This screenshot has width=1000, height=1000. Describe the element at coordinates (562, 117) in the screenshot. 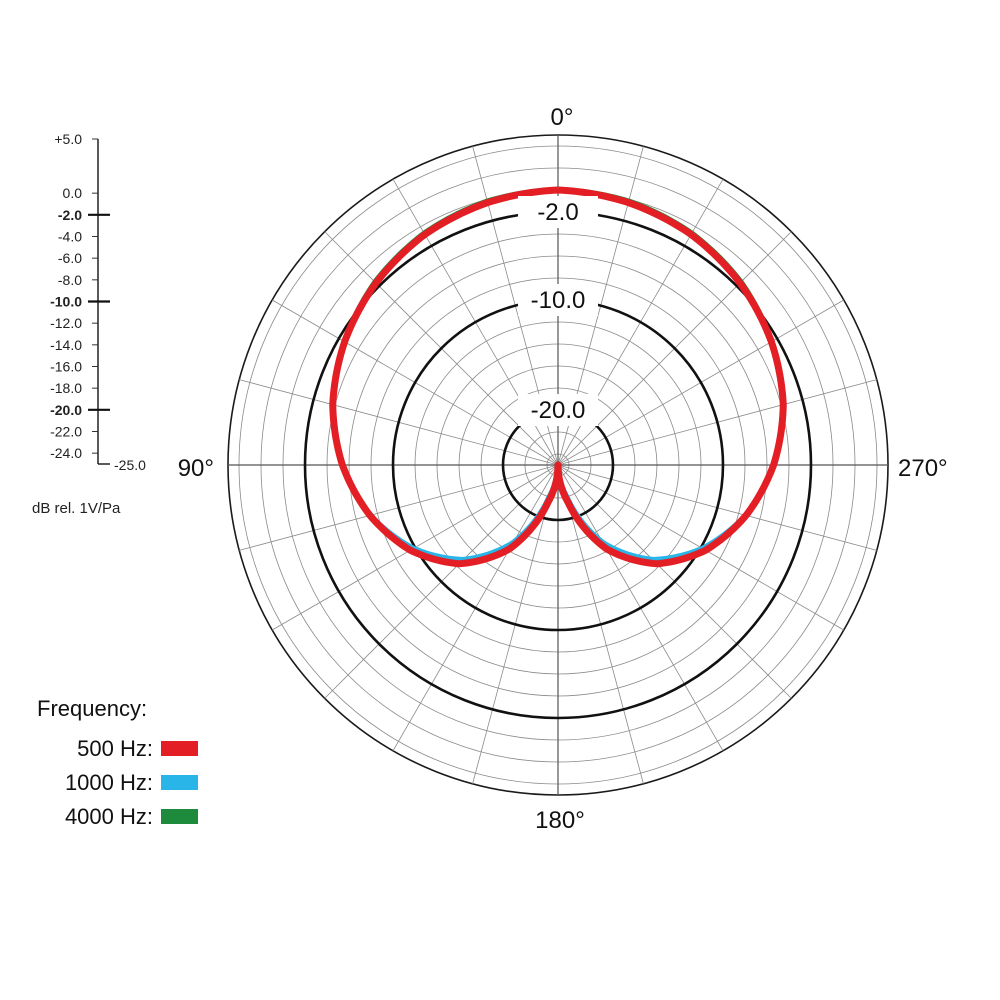

I see `angle-label-top: 0°` at that location.